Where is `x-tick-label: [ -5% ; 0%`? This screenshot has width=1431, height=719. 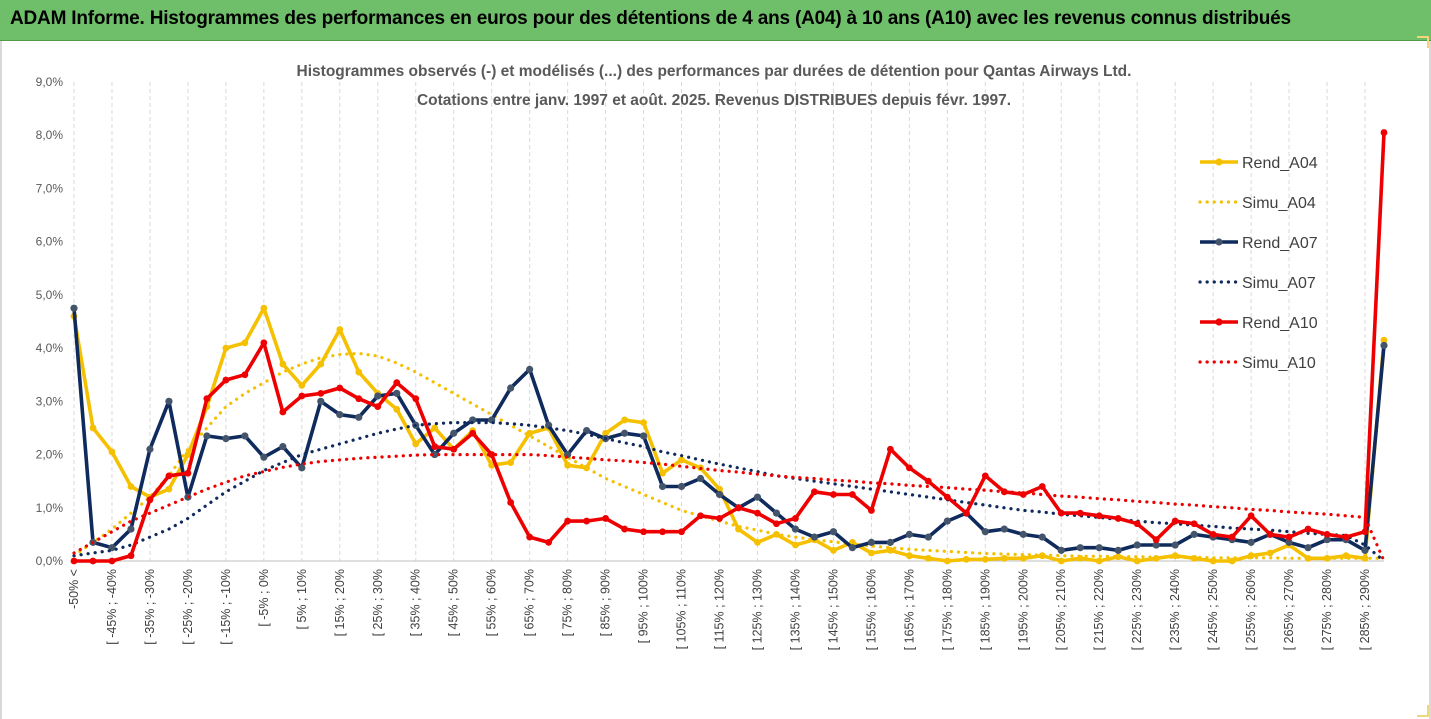
x-tick-label: [ -5% ; 0% is located at coordinates (264, 598).